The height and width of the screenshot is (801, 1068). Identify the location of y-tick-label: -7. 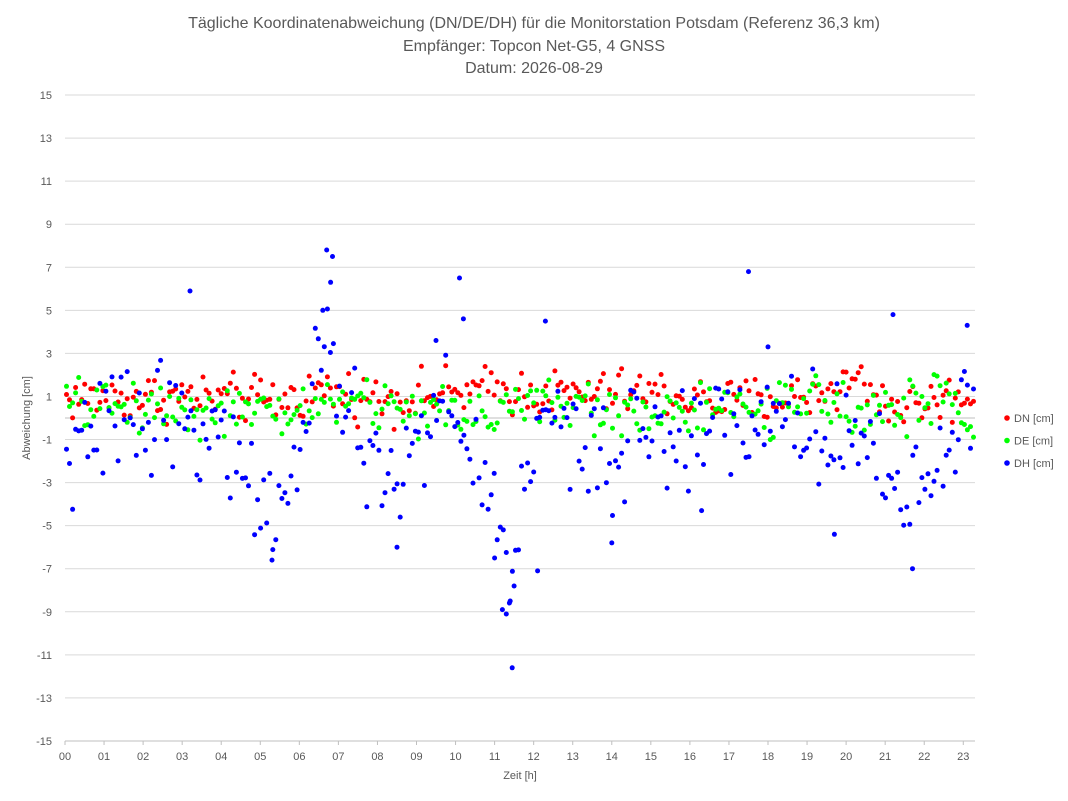
(47, 570).